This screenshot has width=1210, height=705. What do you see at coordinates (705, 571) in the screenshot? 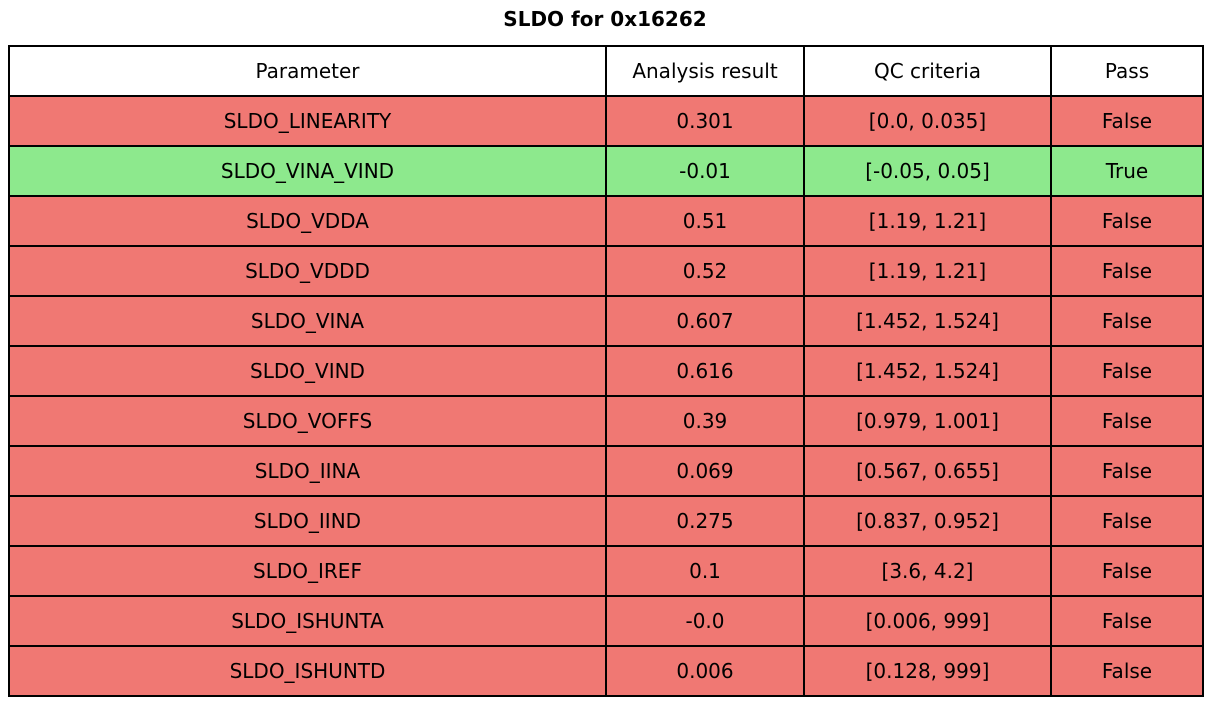
I see `cell-analysis-result: 0.1` at bounding box center [705, 571].